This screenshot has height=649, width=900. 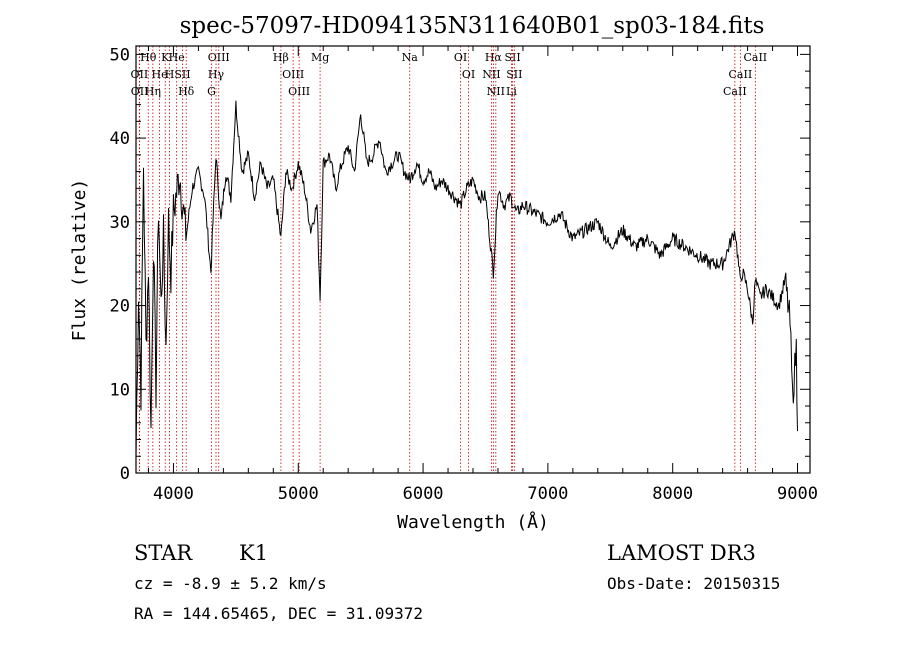 I want to click on y-tick-label: 10, so click(x=120, y=390).